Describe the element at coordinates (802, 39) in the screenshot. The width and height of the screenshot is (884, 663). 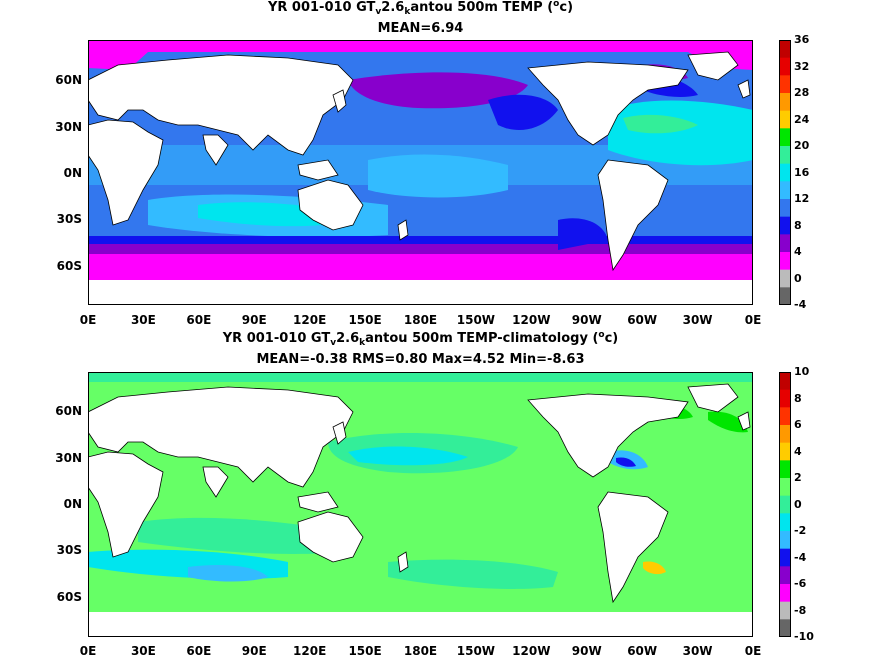
I see `colorbar-tick-label: 36` at that location.